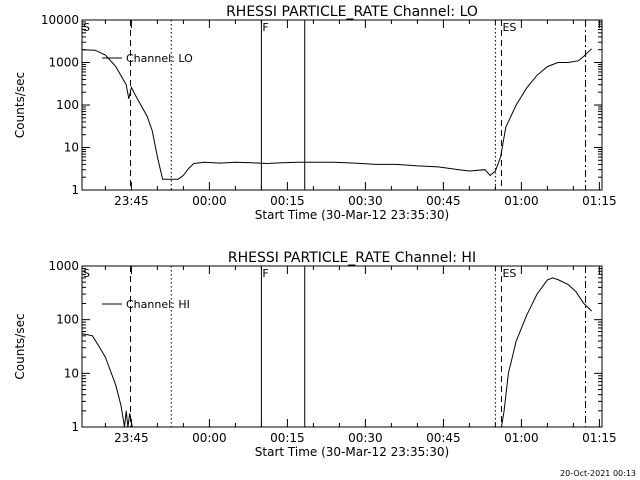 Image resolution: width=640 pixels, height=480 pixels. Describe the element at coordinates (352, 12) in the screenshot. I see `chart-title: RHESSI PARTICLE_RATE Channel: LO` at that location.